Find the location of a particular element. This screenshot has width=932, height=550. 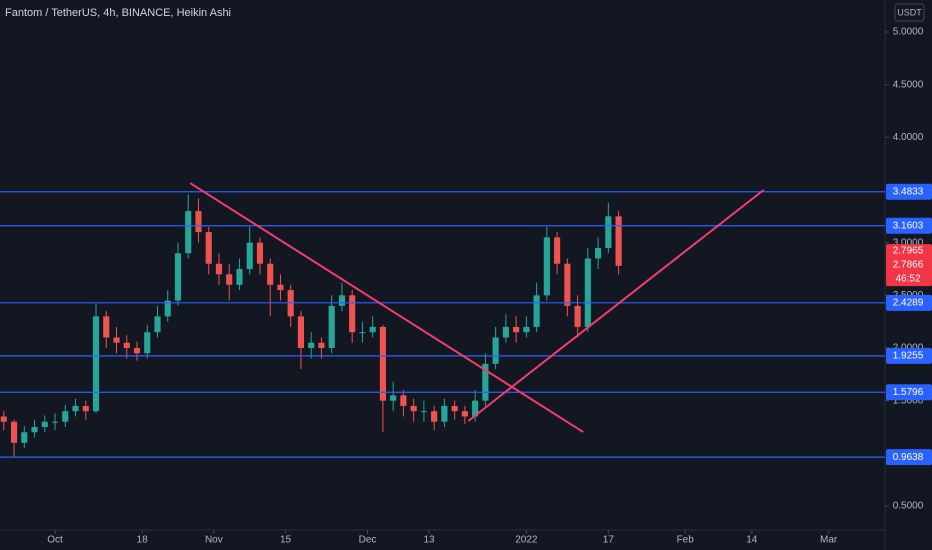

x-tick-label: 2022 is located at coordinates (526, 540).